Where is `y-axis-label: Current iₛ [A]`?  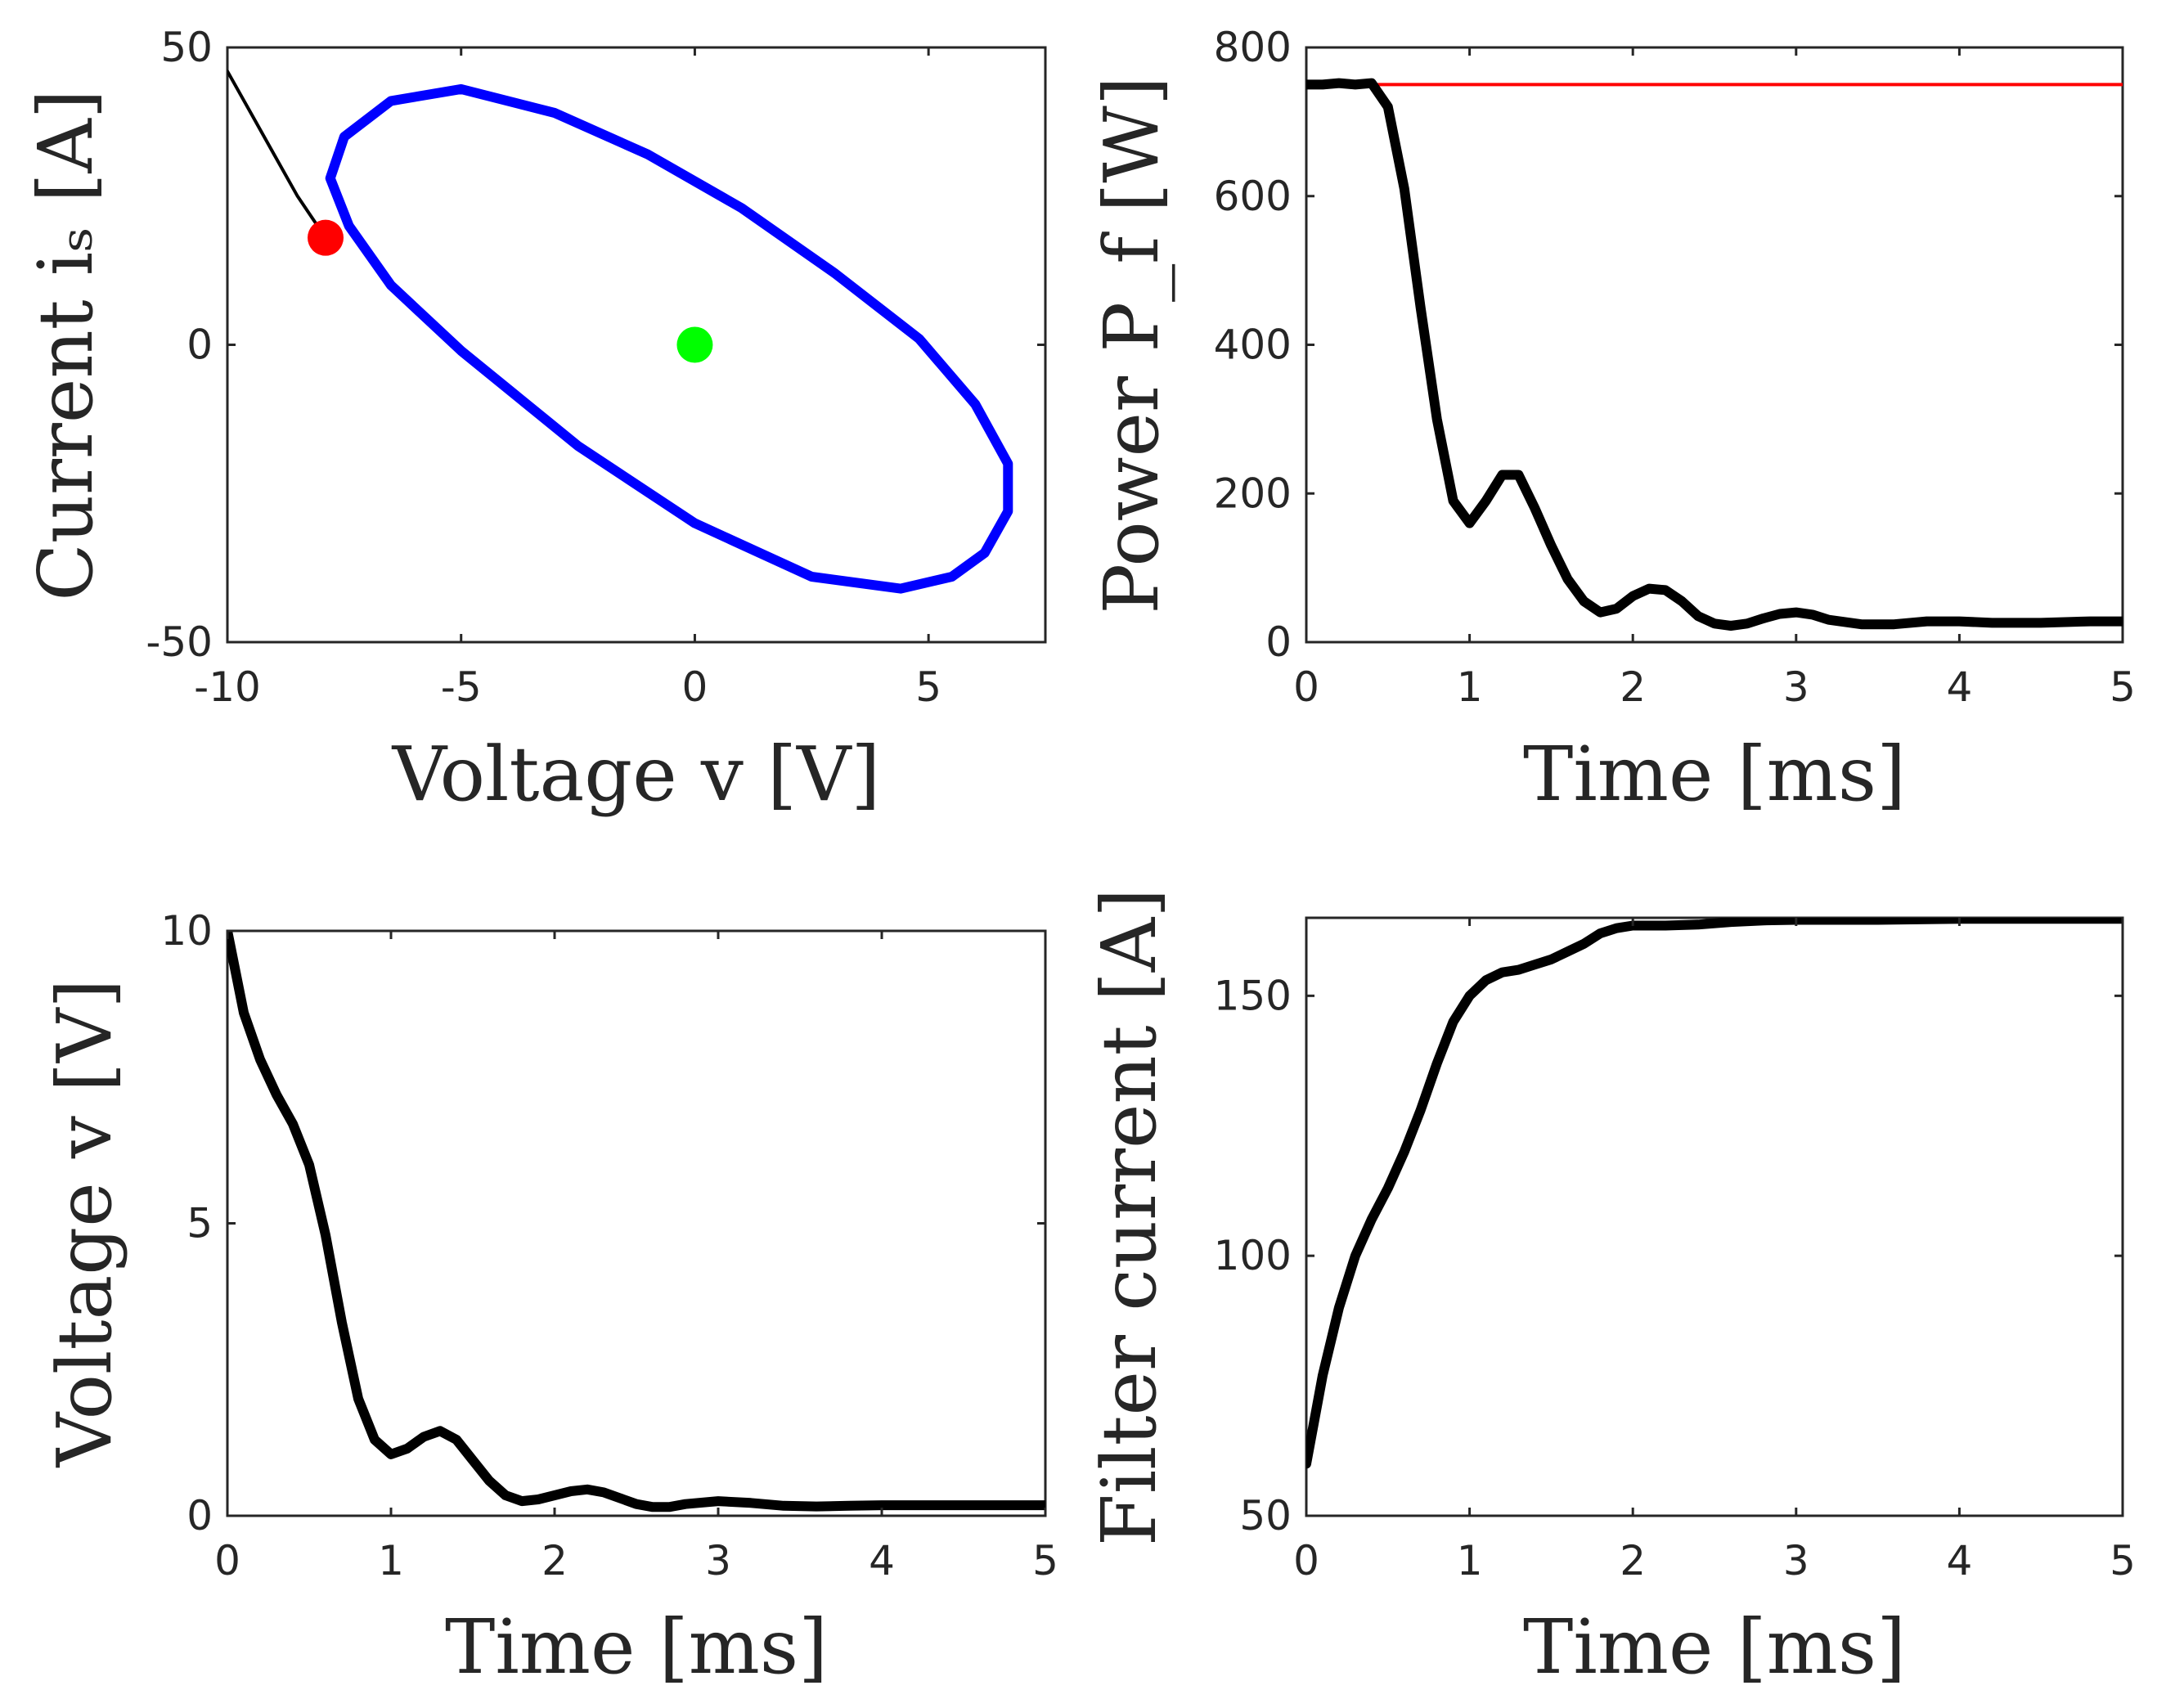 y-axis-label: Current iₛ [A] is located at coordinates (66, 344).